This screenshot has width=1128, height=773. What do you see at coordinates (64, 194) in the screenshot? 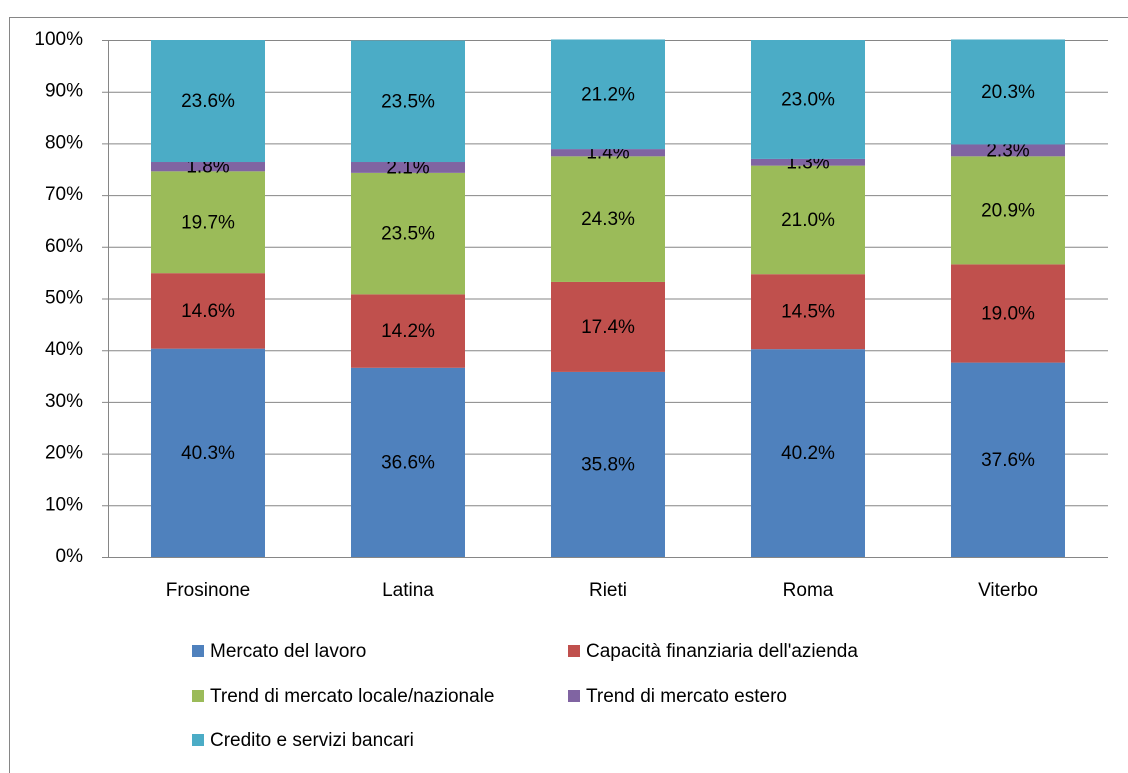
I see `y-tick-label: 70%` at bounding box center [64, 194].